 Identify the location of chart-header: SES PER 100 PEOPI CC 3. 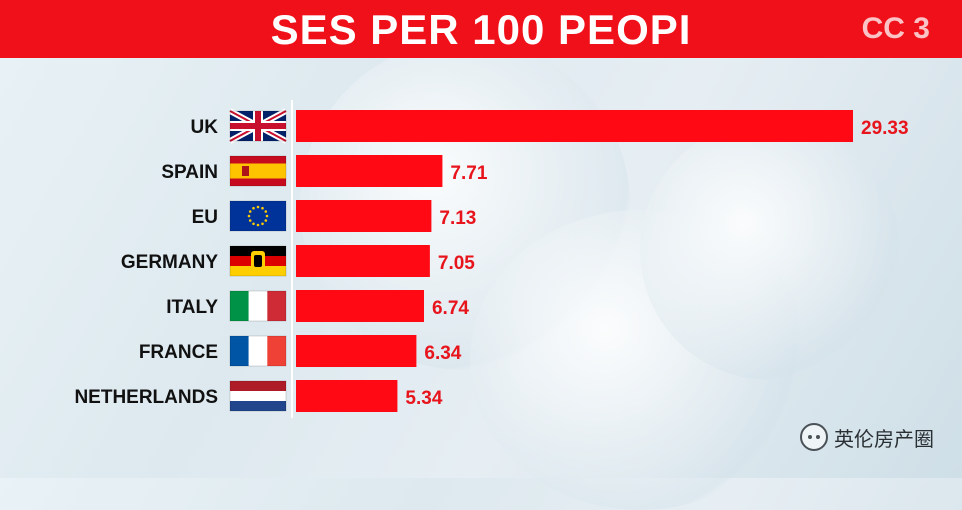
(481, 29).